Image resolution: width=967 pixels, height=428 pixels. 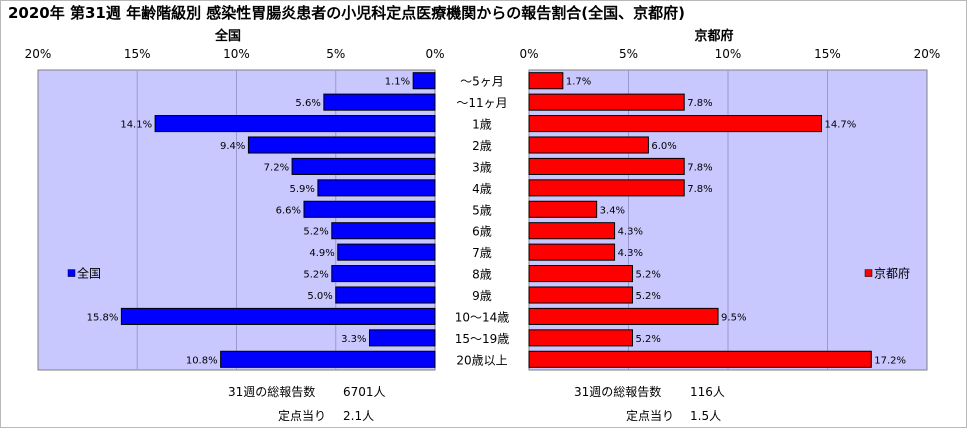 I want to click on kyoto-tick-label: 20%, so click(x=927, y=54).